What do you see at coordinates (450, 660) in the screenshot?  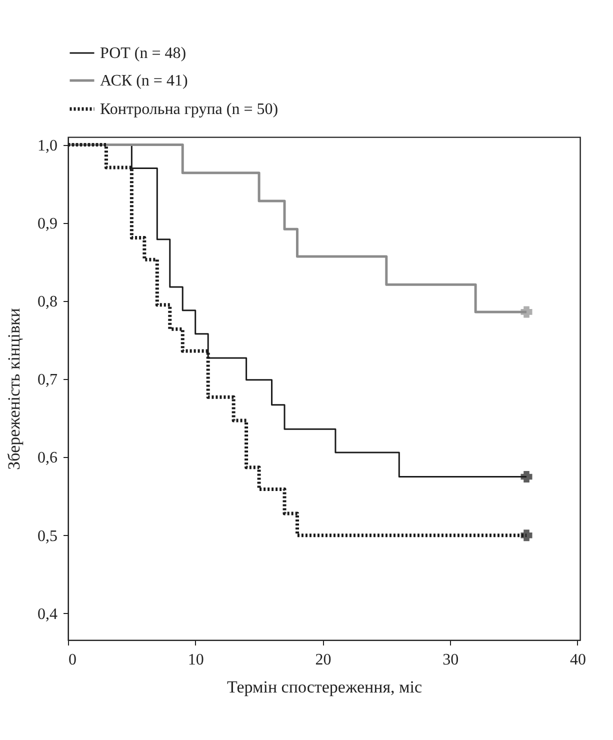 I see `x-tick-label: 30` at bounding box center [450, 660].